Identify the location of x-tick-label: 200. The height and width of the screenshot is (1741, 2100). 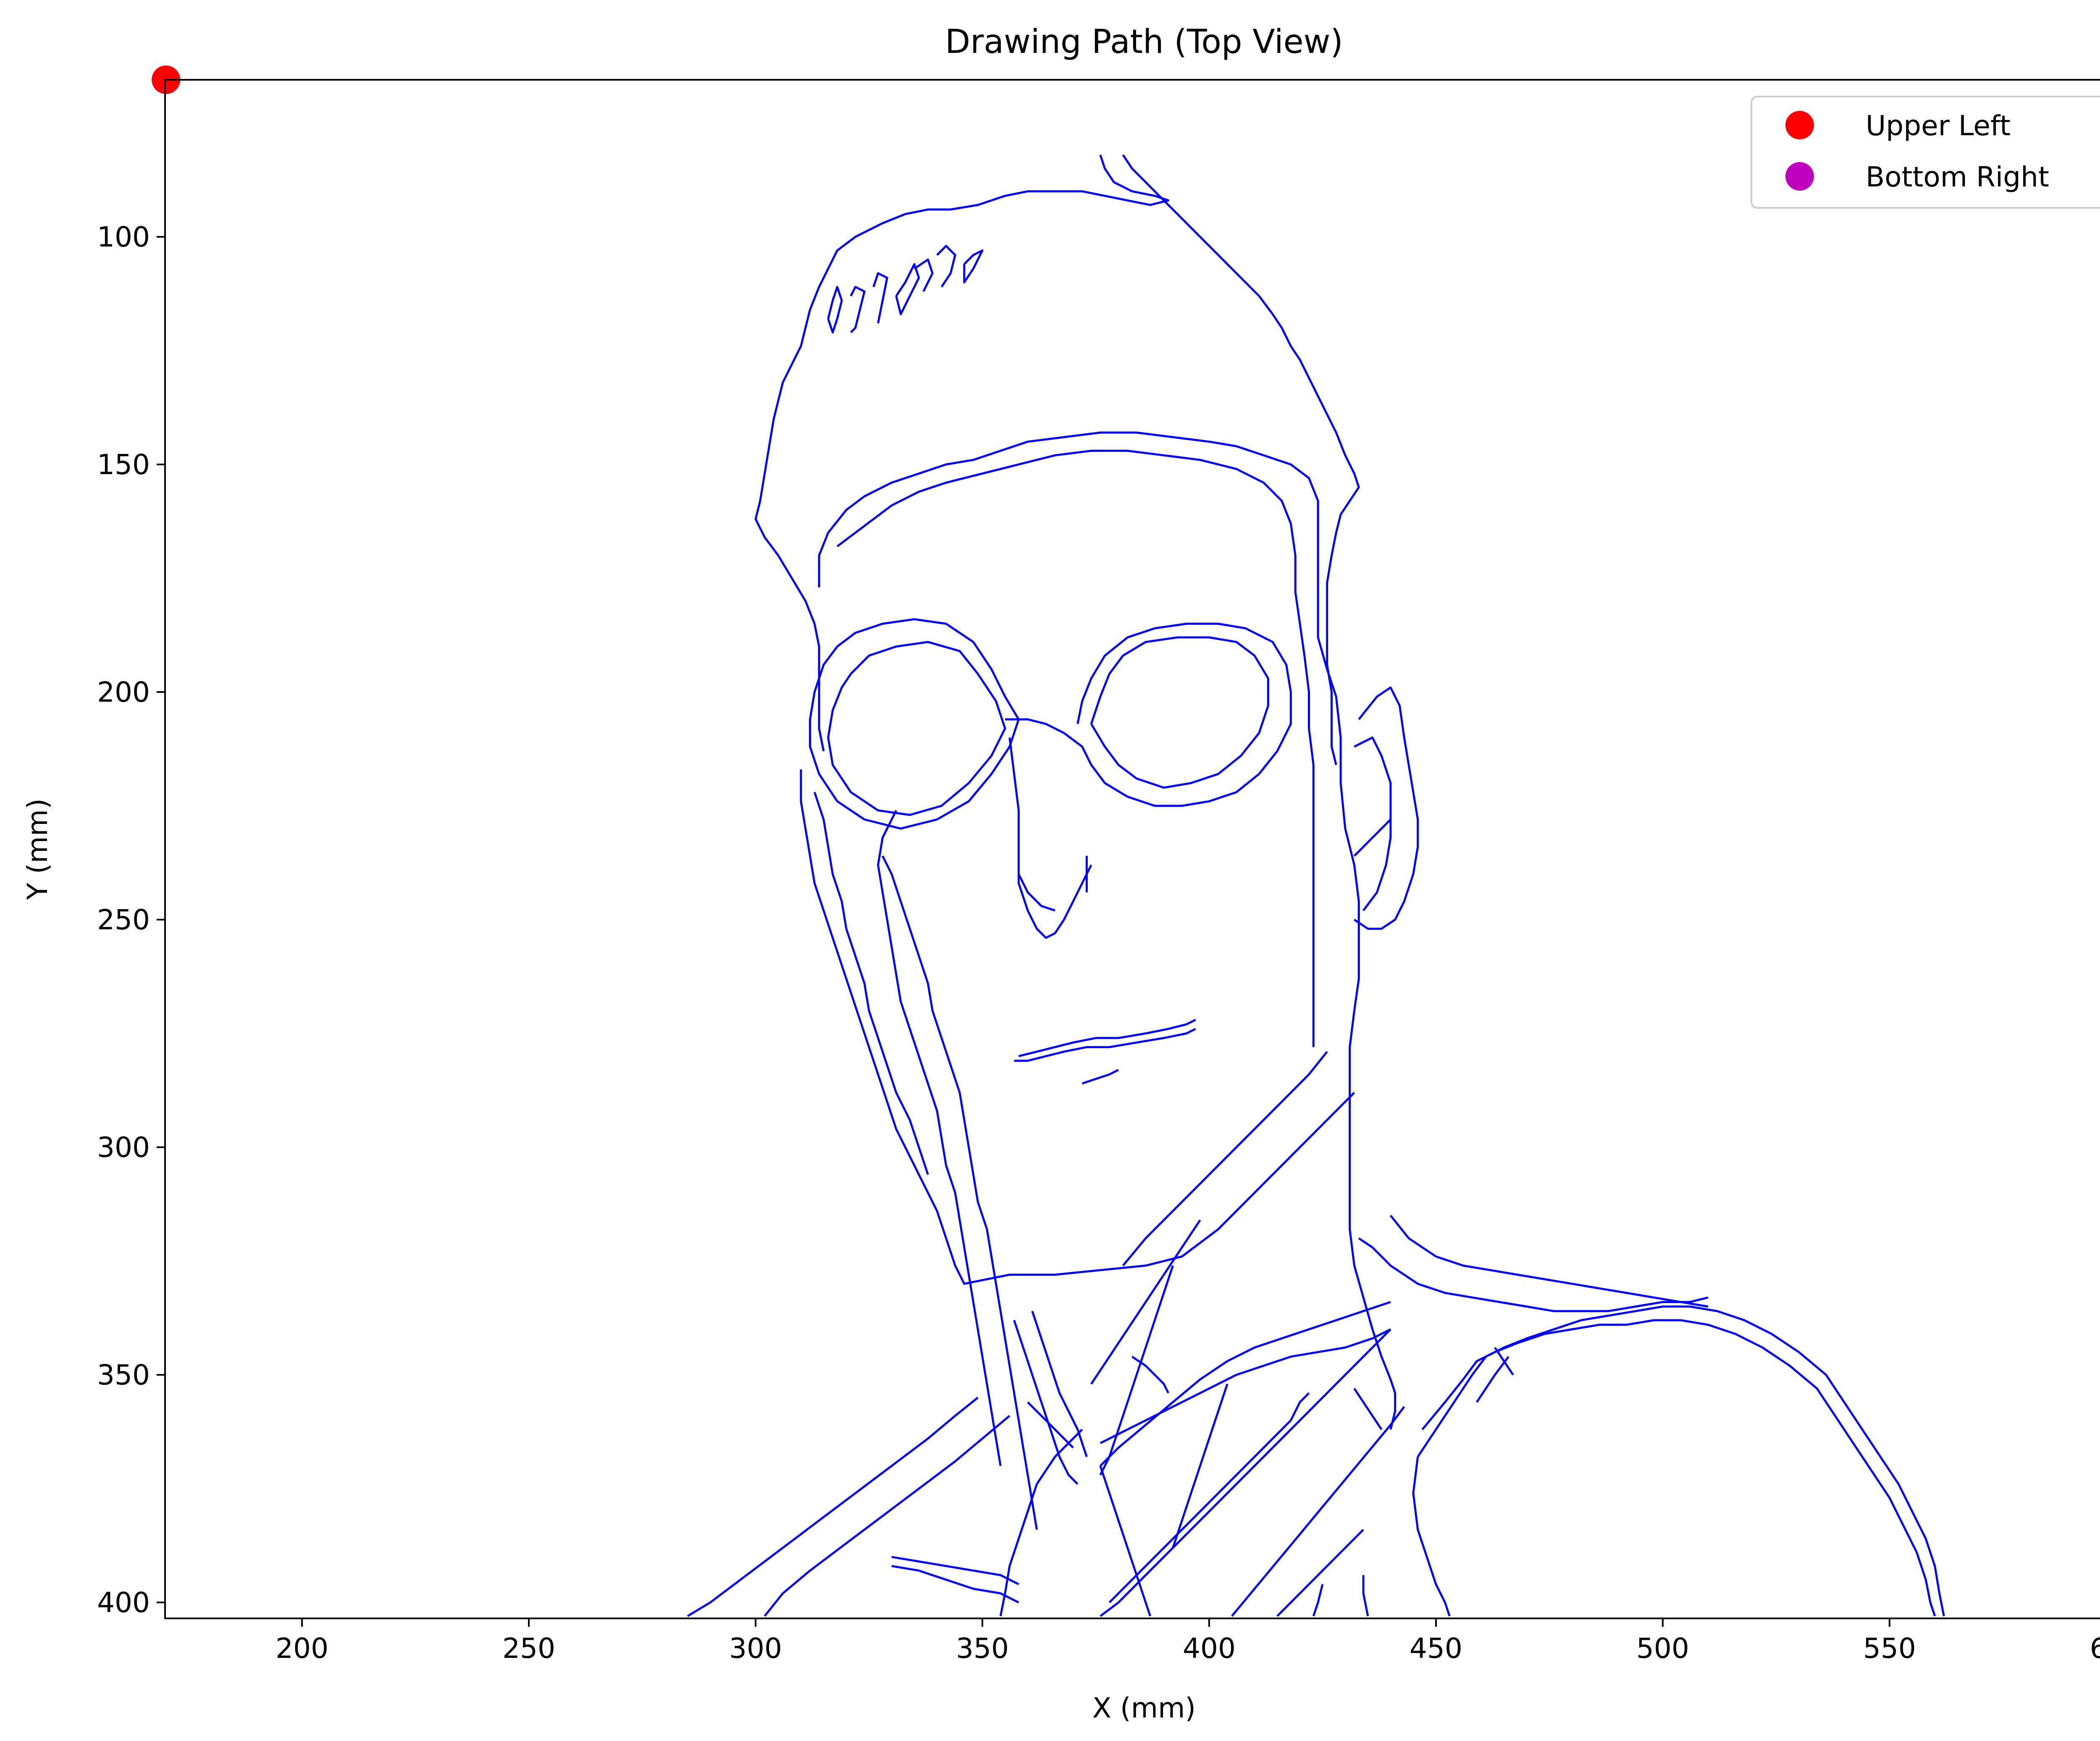
(302, 1649).